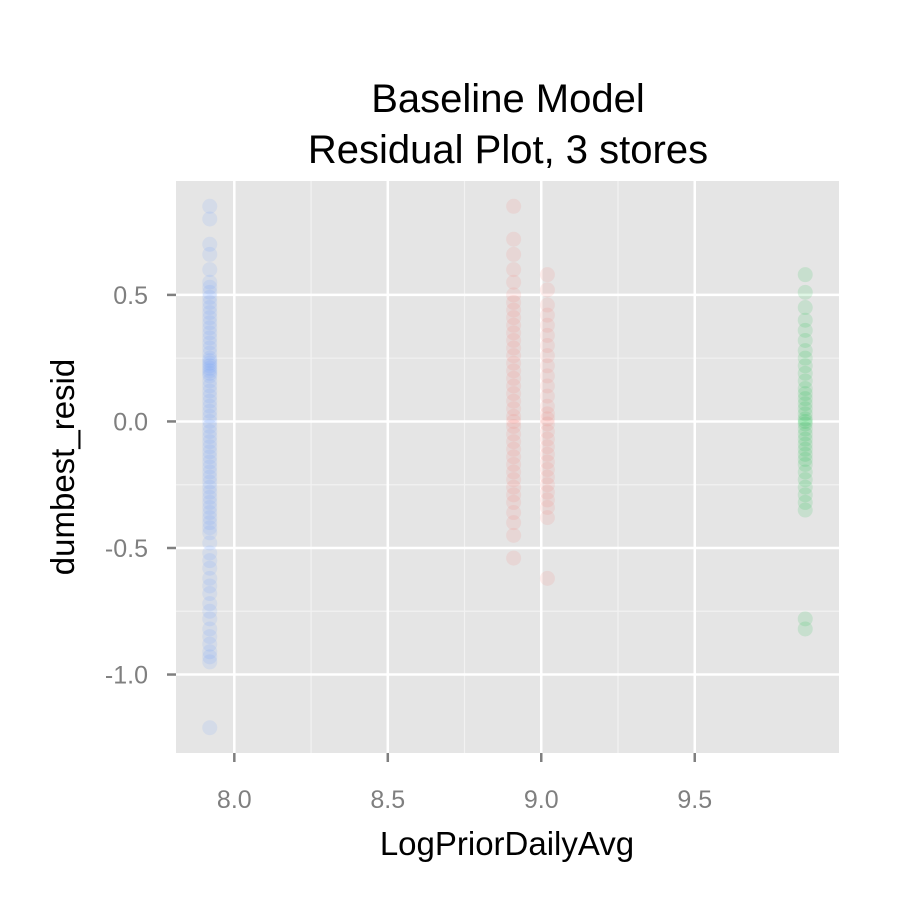 This screenshot has width=900, height=905. I want to click on chart-title-line-2: Residual Plot, 3 stores, so click(508, 150).